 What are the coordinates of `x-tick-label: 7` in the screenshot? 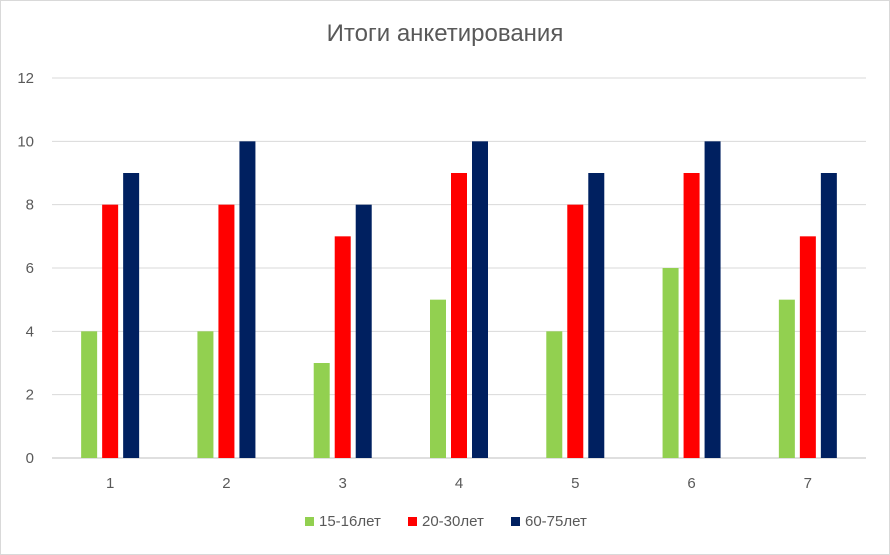 It's located at (808, 483).